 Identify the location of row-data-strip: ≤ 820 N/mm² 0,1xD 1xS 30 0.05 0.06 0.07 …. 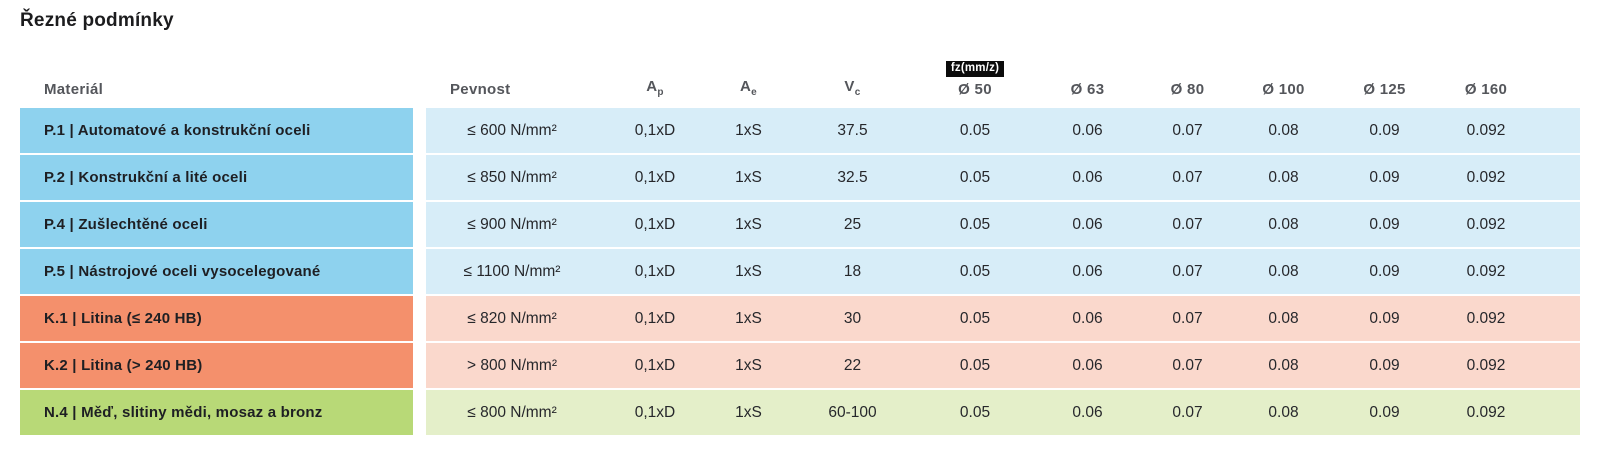
(1003, 318).